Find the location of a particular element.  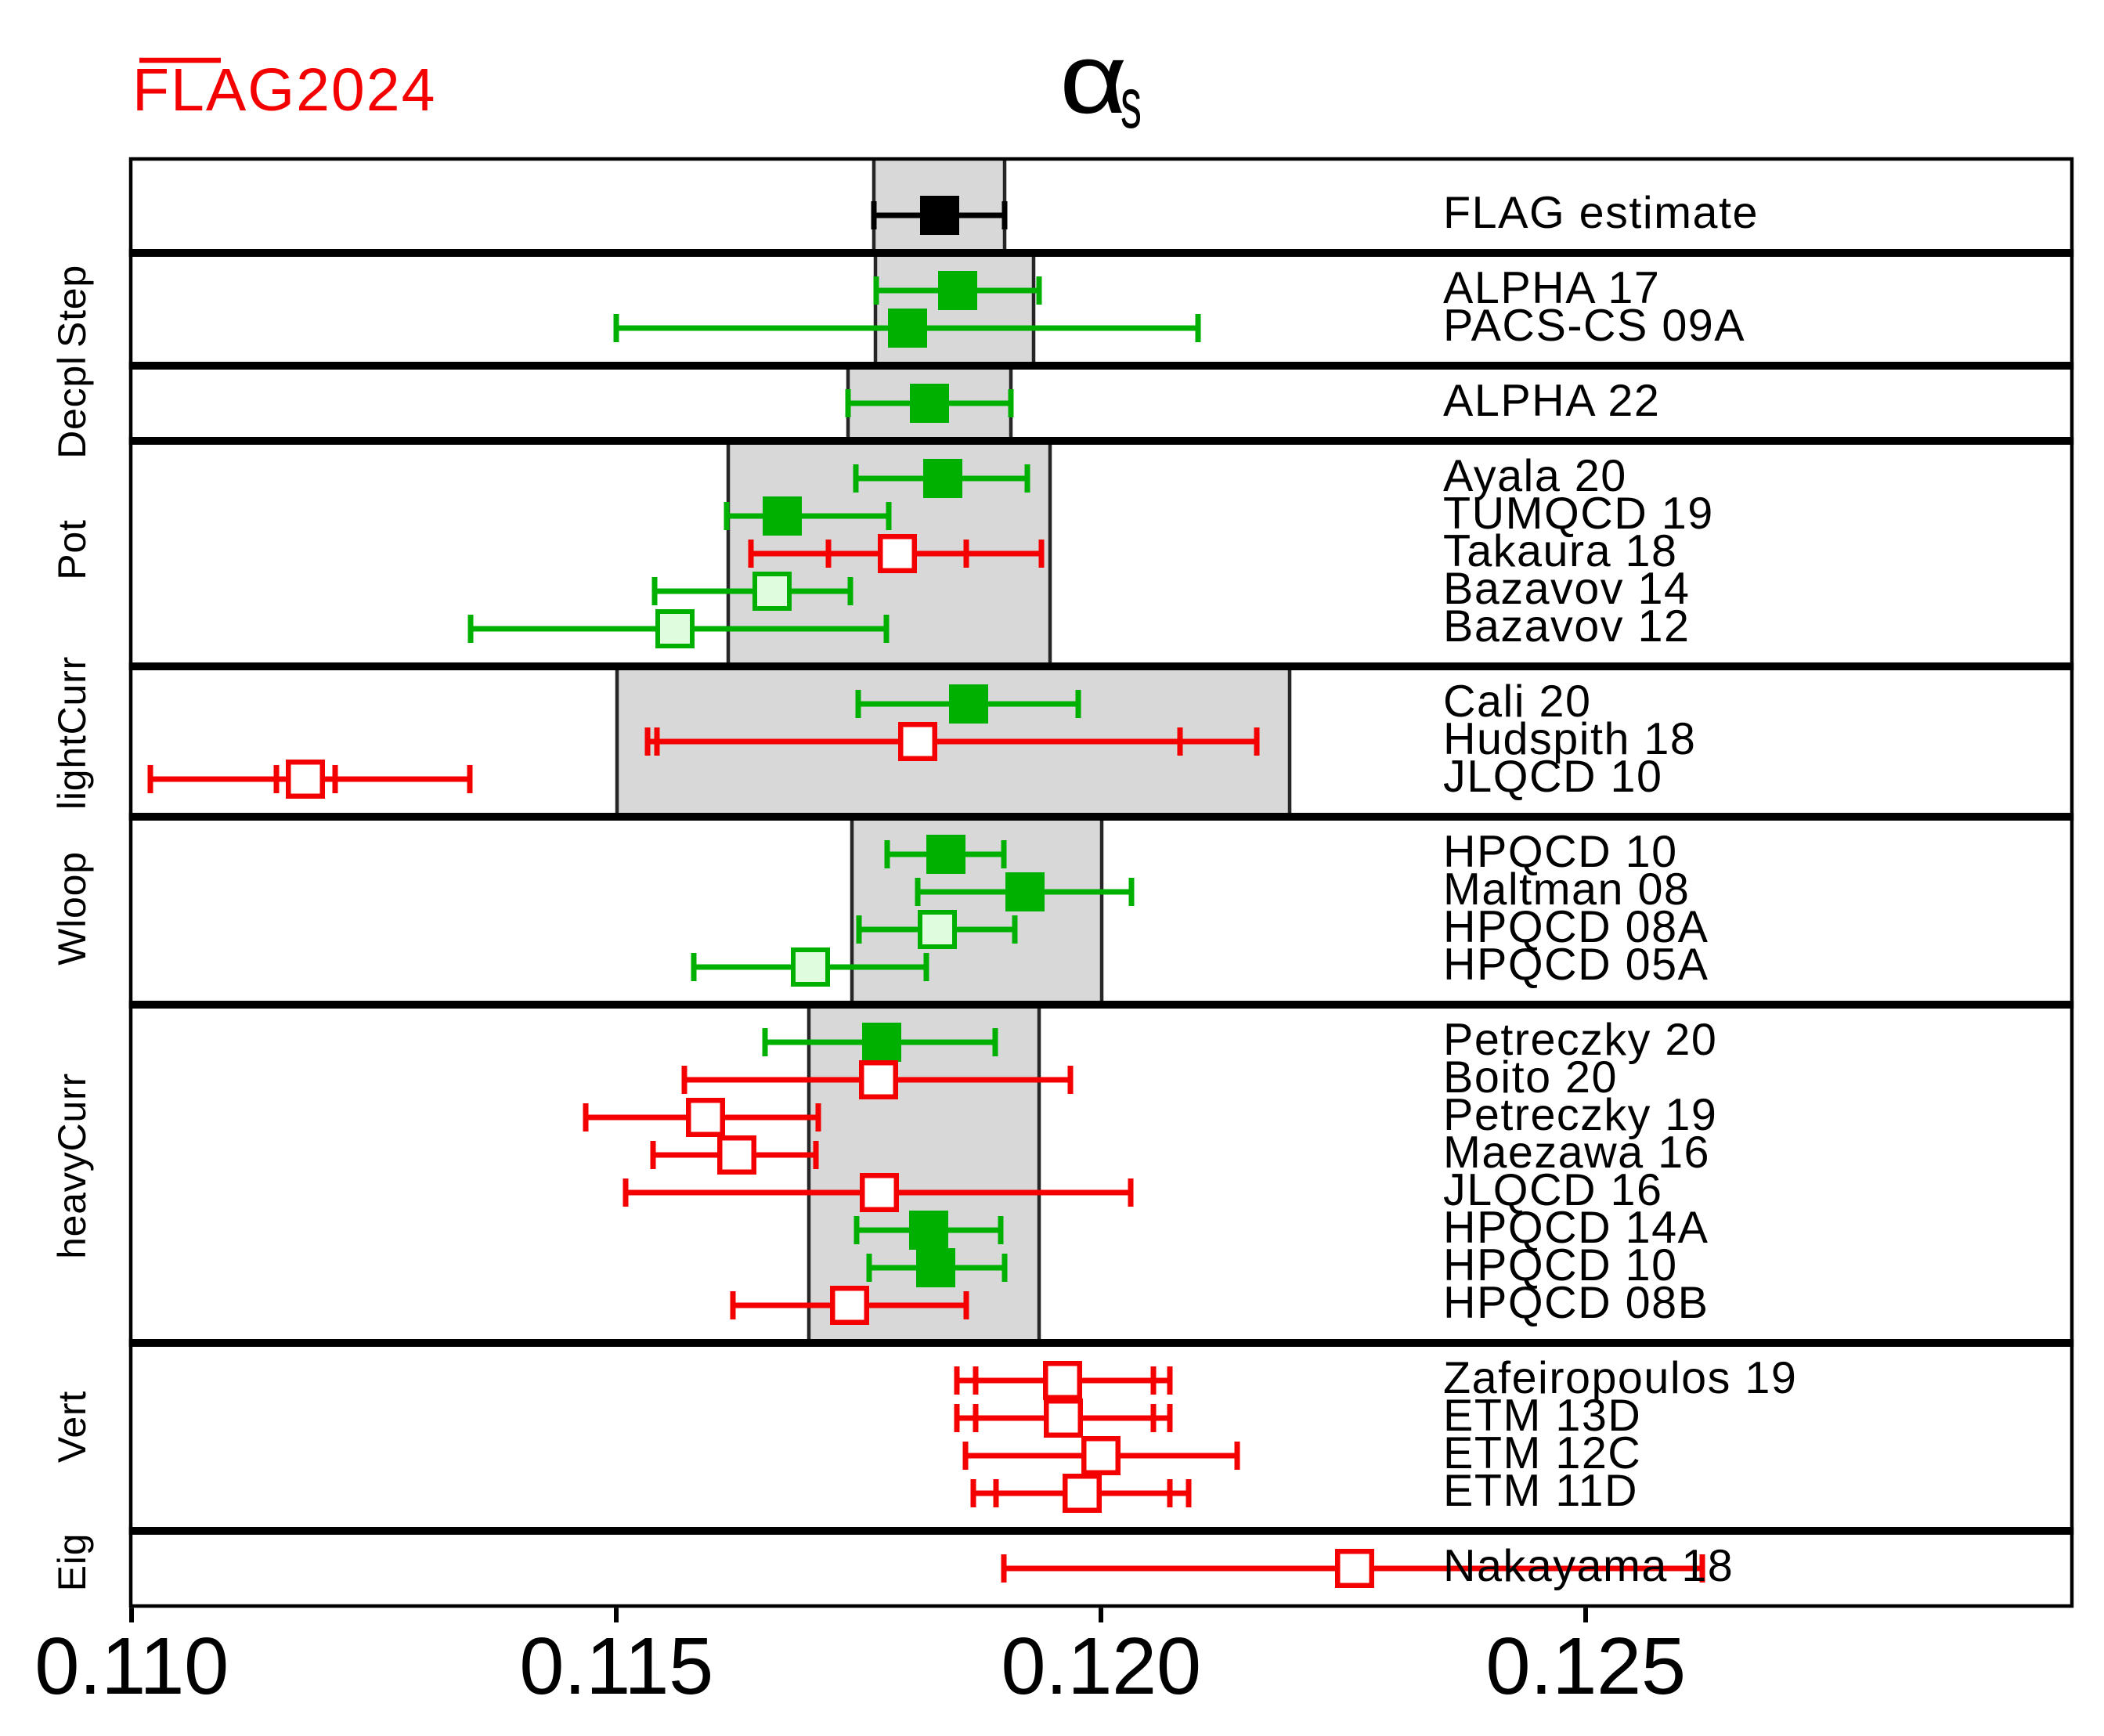

svg-text: ALPHA 22 is located at coordinates (1551, 401).